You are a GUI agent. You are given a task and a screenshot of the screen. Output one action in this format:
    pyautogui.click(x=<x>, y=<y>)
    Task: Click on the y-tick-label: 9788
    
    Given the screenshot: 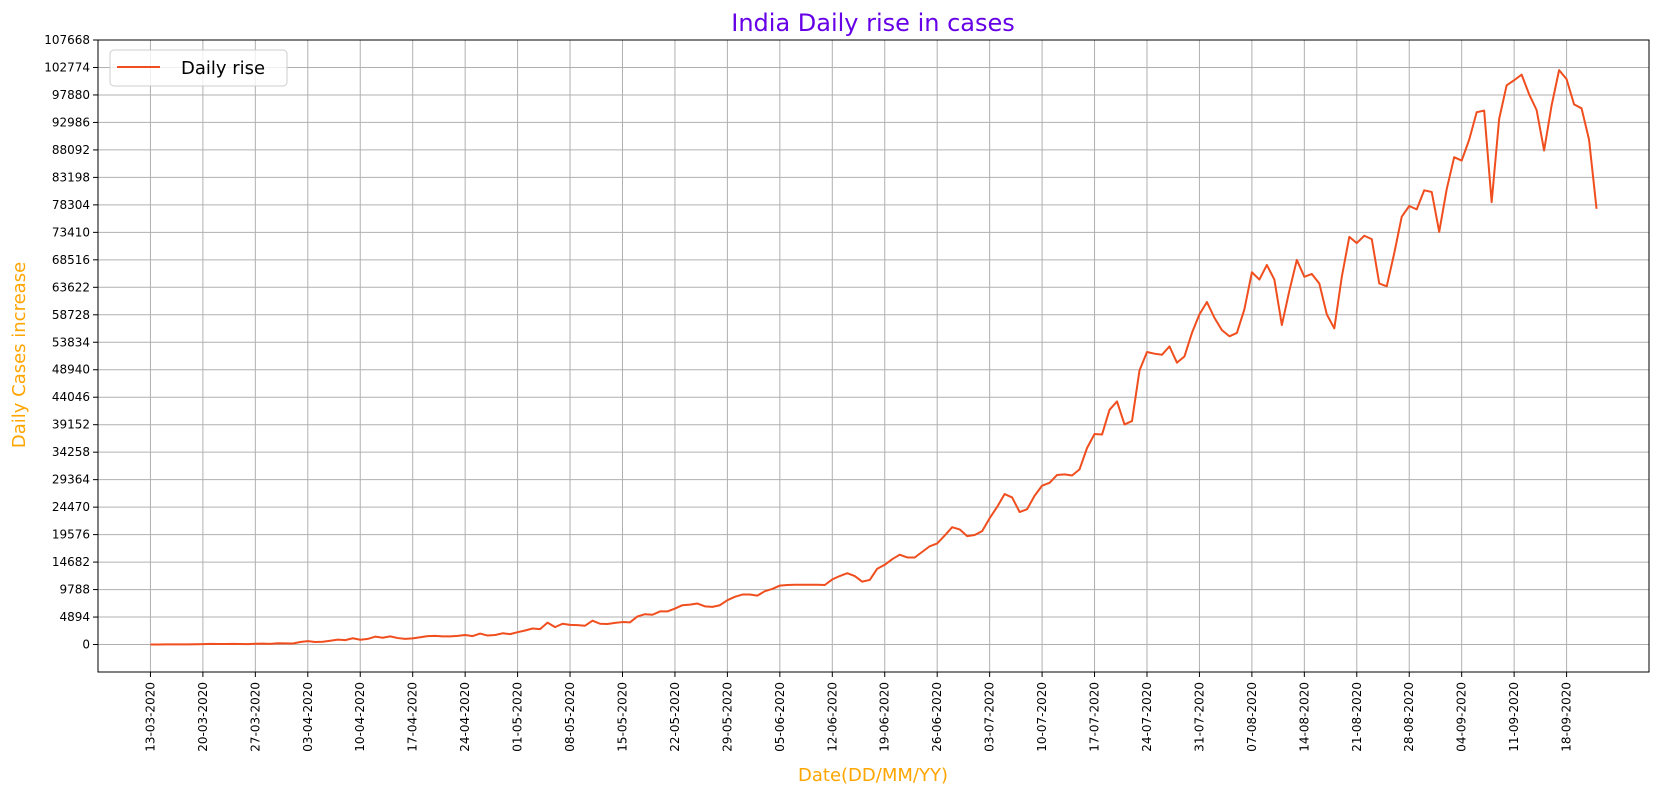 What is the action you would take?
    pyautogui.click(x=74, y=590)
    